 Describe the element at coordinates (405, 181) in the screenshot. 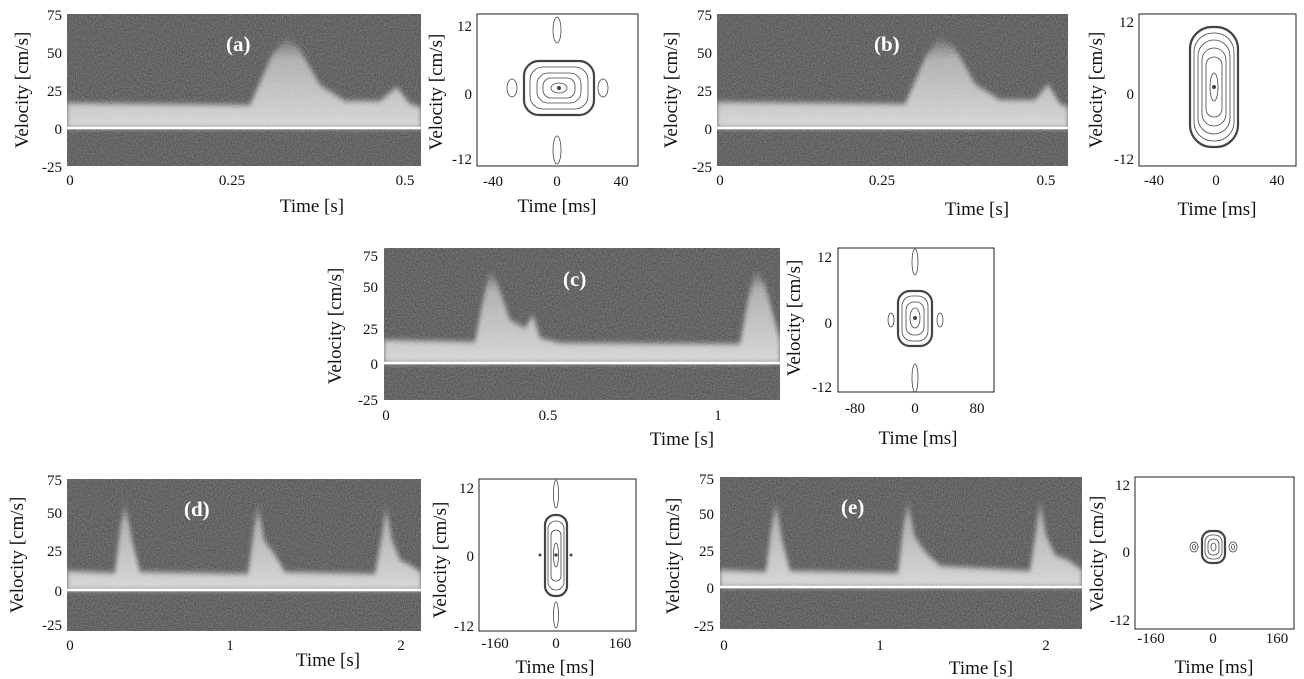

I see `x-tick-label: 0.5` at that location.